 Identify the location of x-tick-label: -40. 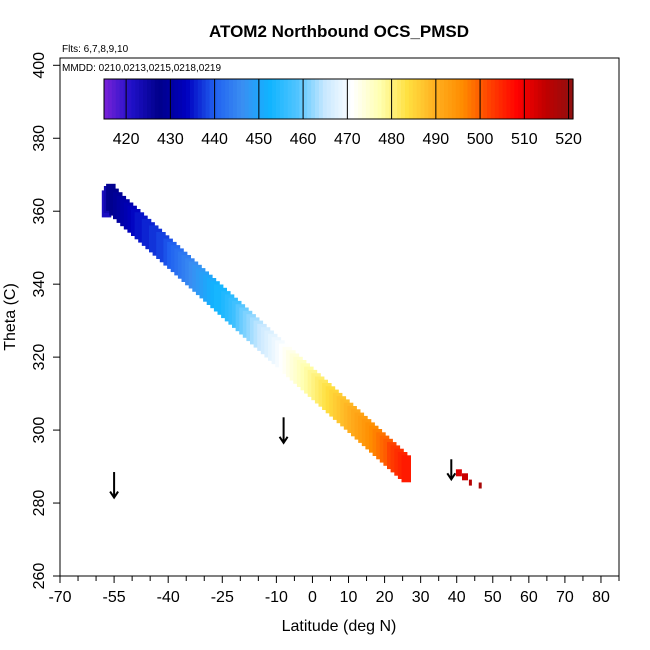
(168, 597).